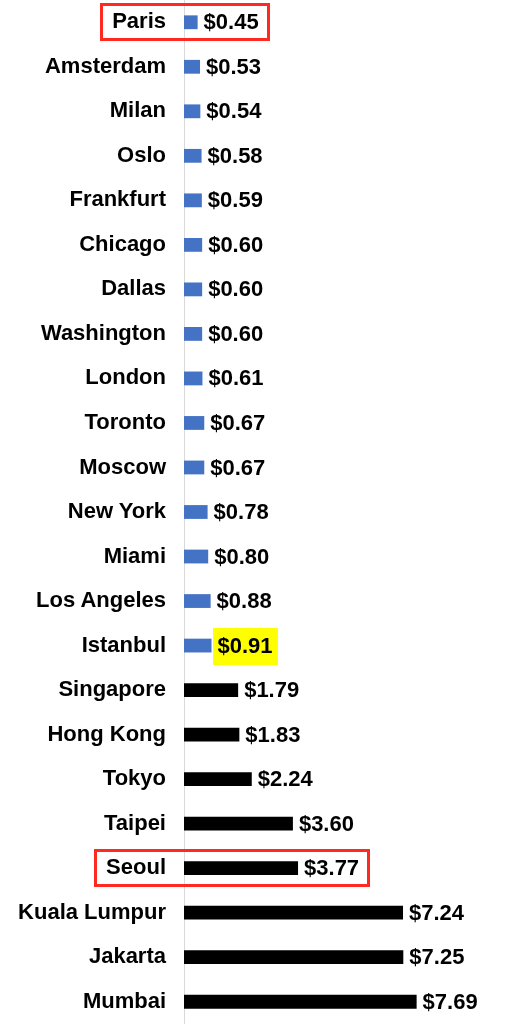 The height and width of the screenshot is (1024, 513). I want to click on data-label: $0.59, so click(235, 200).